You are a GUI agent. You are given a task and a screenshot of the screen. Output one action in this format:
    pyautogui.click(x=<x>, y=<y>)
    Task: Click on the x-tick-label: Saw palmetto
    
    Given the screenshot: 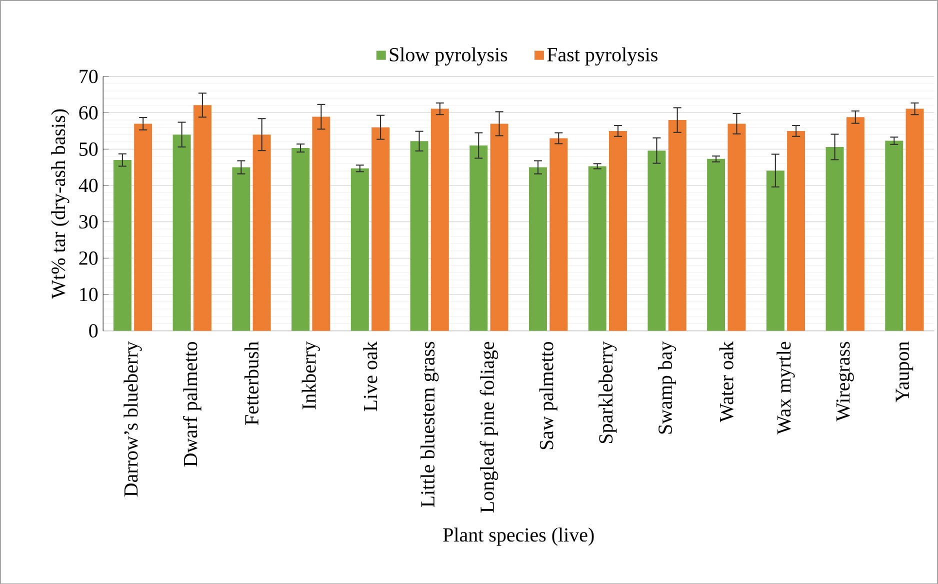 What is the action you would take?
    pyautogui.click(x=548, y=395)
    